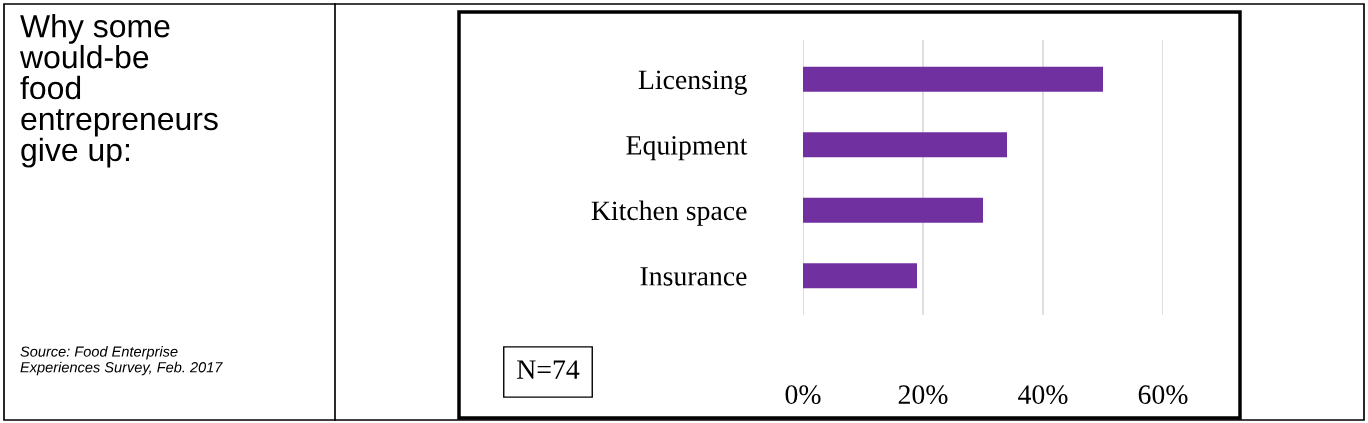  I want to click on source-note: Source: Food Enterprise Experiences Survey, Feb. 2017, so click(121, 361).